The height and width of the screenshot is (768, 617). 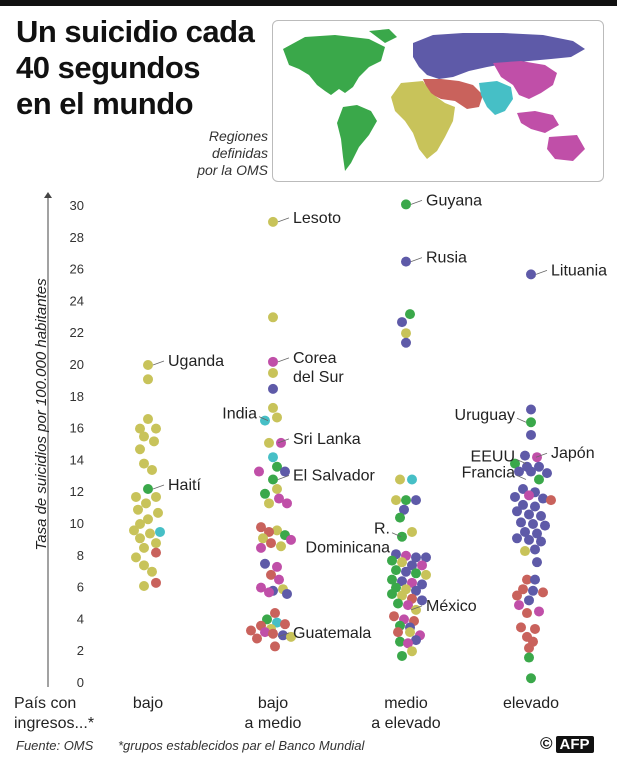 What do you see at coordinates (77, 396) in the screenshot?
I see `y-tick-label: 18` at bounding box center [77, 396].